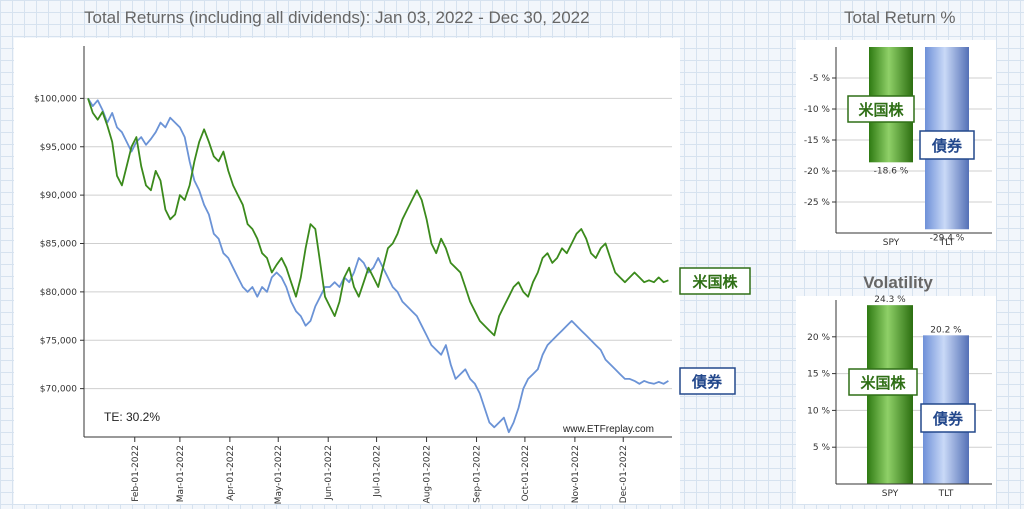 The width and height of the screenshot is (1024, 509). I want to click on total-return-title: Total Return %, so click(900, 17).